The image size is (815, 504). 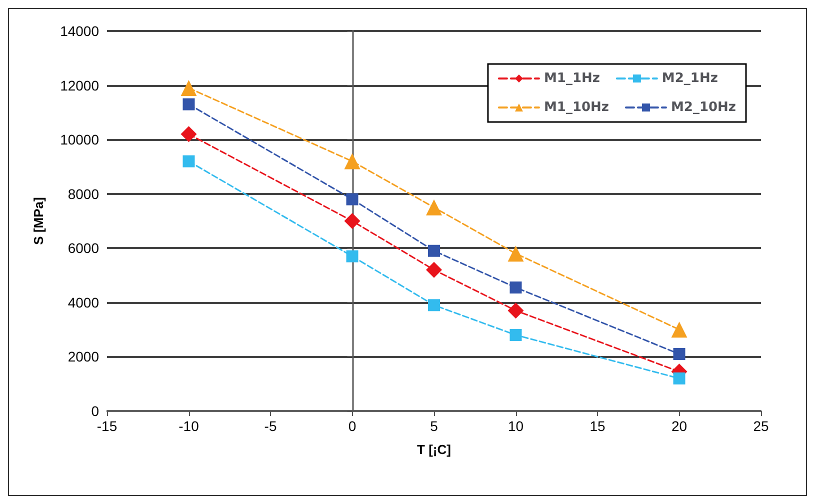 What do you see at coordinates (572, 78) in the screenshot?
I see `legend-label: M1_1Hz` at bounding box center [572, 78].